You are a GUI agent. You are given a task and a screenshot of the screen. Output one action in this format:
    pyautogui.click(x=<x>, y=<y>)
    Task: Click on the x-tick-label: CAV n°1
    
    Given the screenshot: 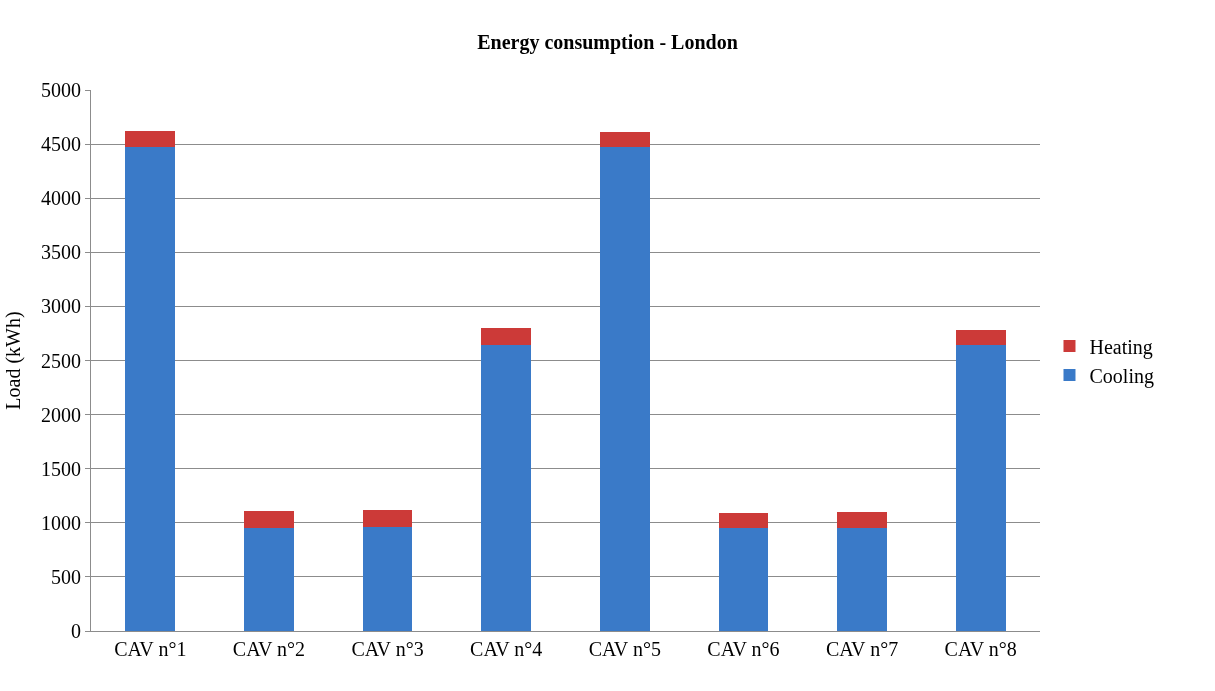 What is the action you would take?
    pyautogui.click(x=150, y=649)
    